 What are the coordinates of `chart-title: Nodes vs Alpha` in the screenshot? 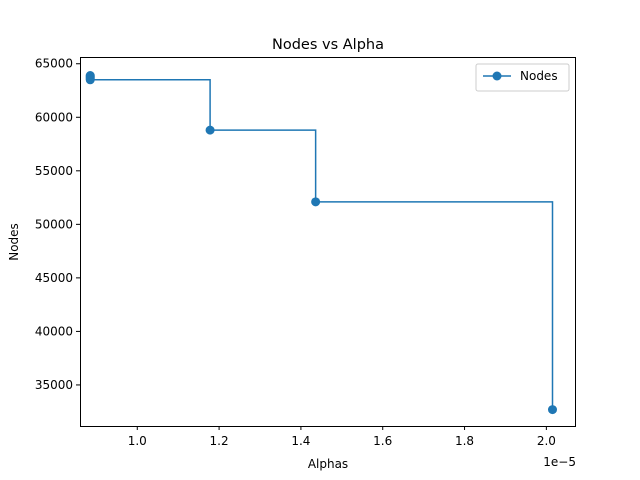 It's located at (328, 45).